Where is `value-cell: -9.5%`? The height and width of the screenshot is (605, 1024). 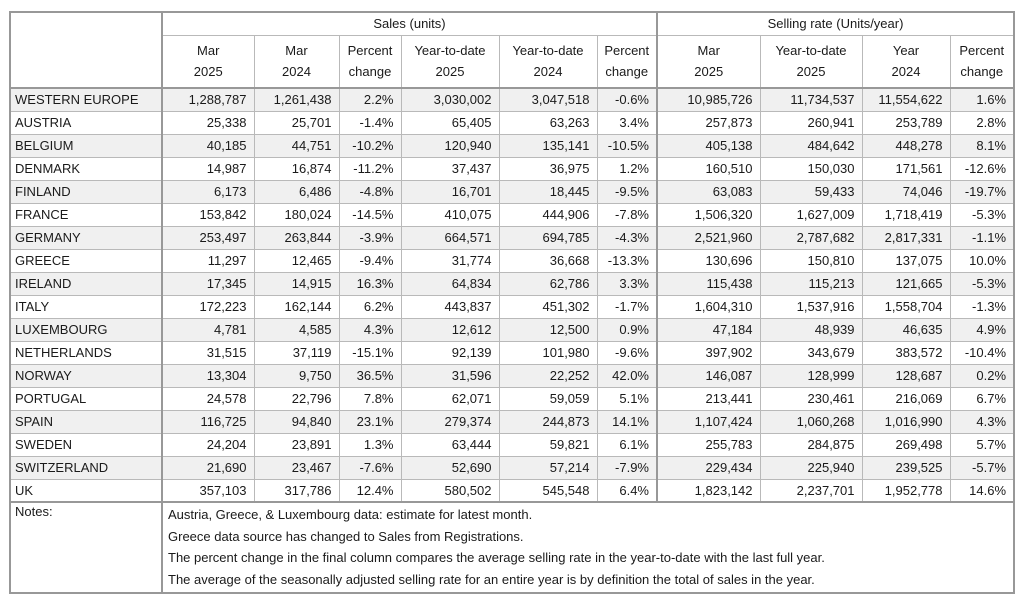 value-cell: -9.5% is located at coordinates (627, 191).